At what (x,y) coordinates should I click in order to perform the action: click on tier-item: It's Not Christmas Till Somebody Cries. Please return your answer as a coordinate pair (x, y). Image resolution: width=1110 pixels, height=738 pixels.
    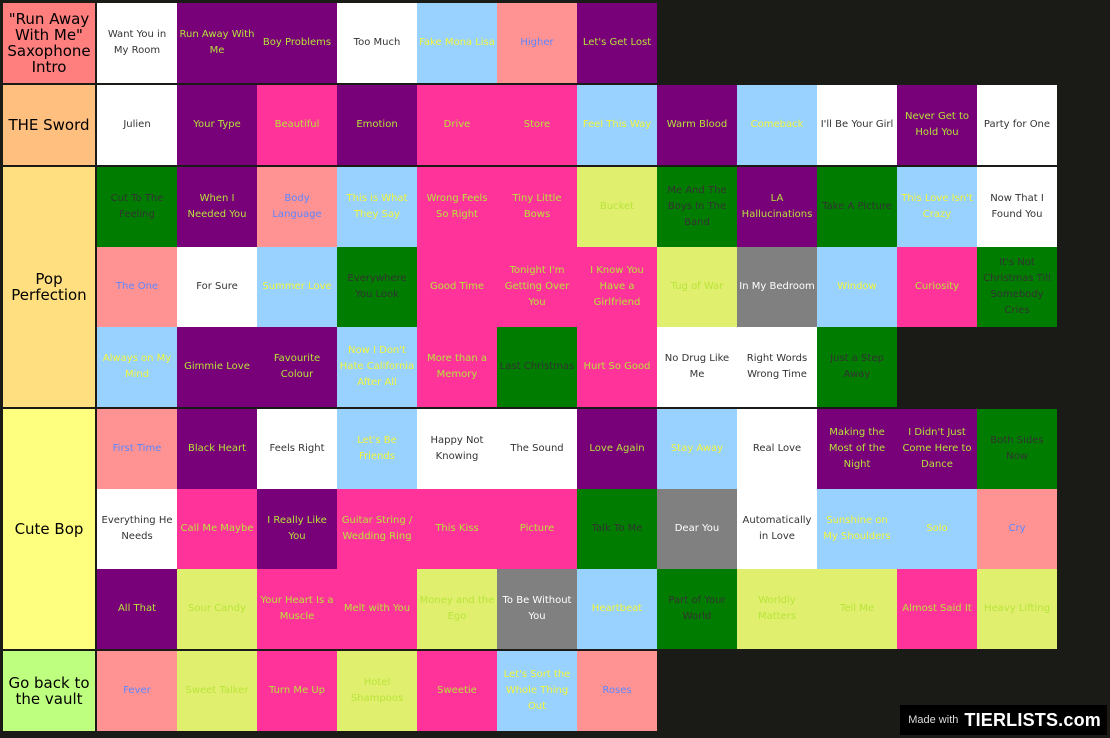
    Looking at the image, I should click on (1017, 287).